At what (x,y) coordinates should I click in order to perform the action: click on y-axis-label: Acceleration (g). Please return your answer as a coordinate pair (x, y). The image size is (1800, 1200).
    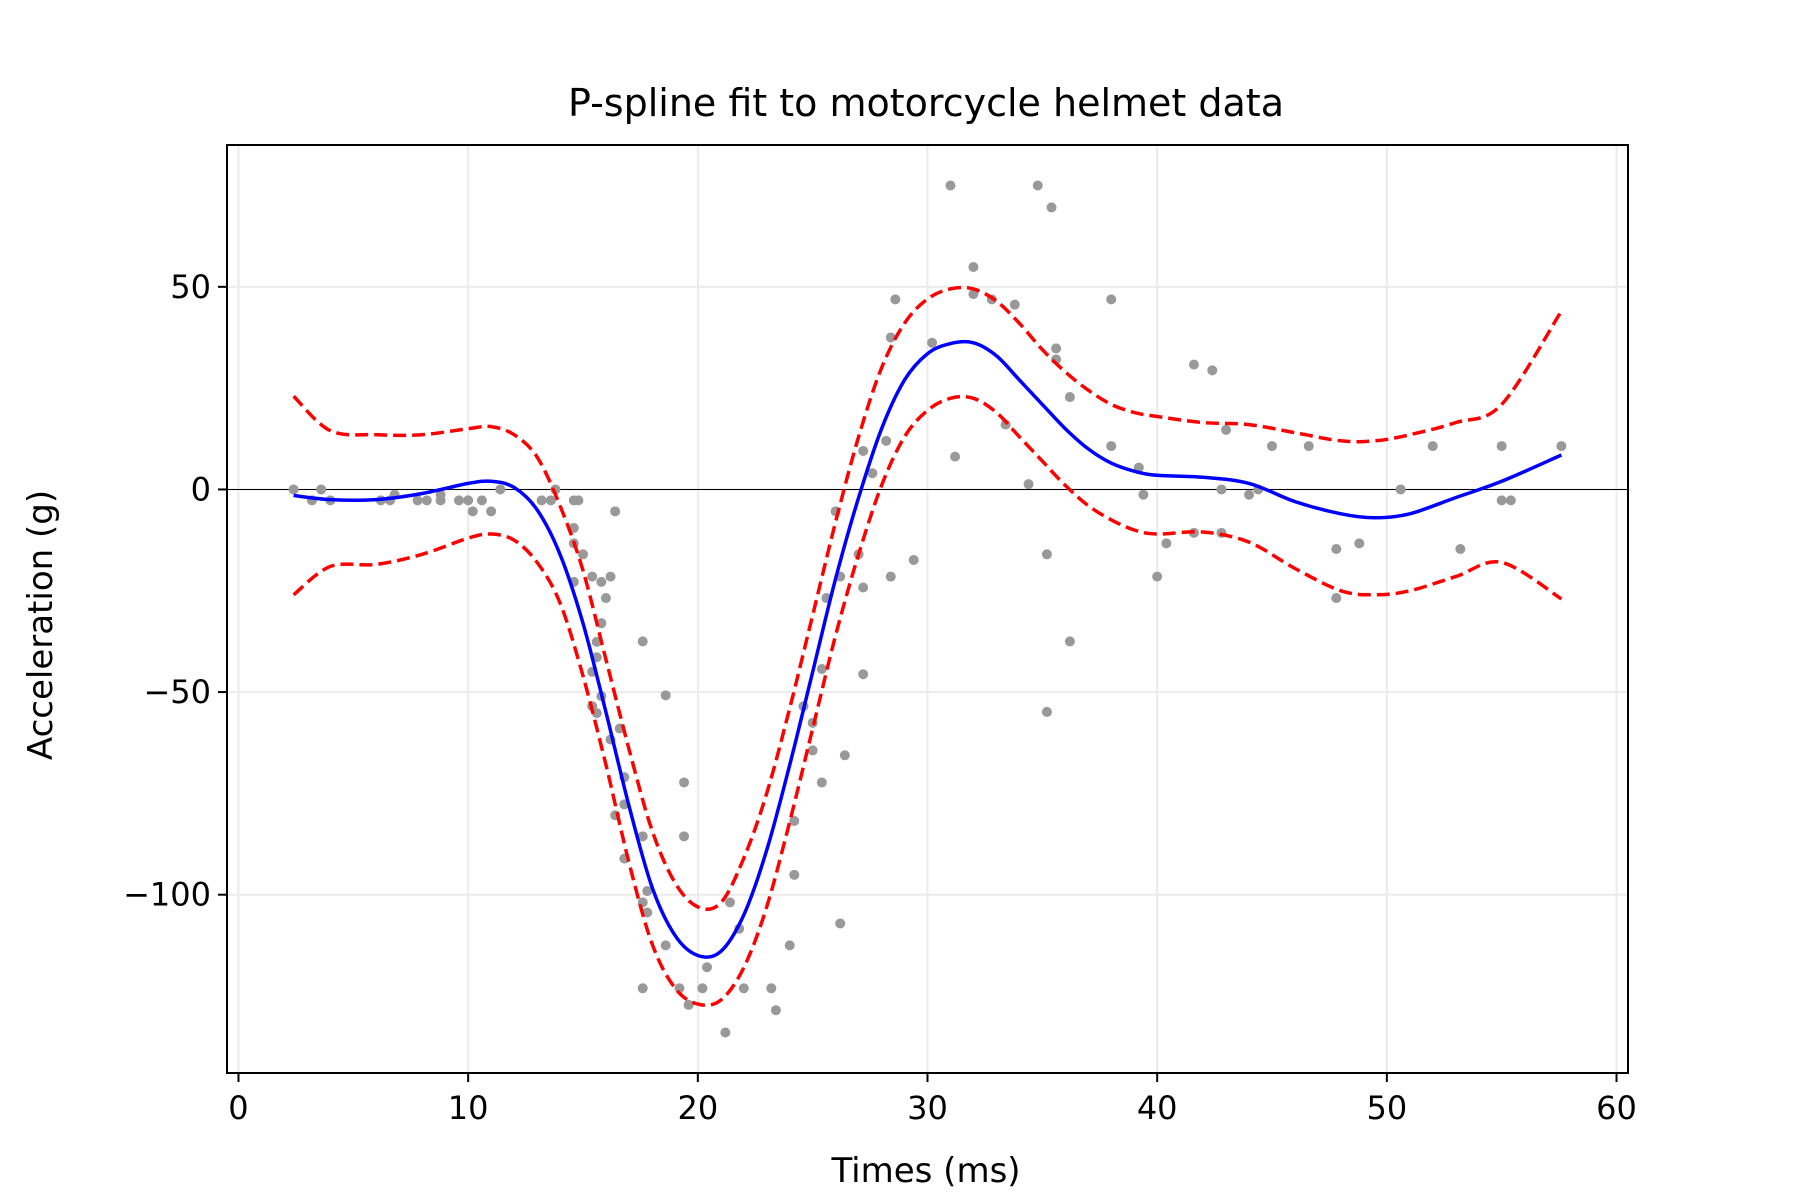
    Looking at the image, I should click on (41, 625).